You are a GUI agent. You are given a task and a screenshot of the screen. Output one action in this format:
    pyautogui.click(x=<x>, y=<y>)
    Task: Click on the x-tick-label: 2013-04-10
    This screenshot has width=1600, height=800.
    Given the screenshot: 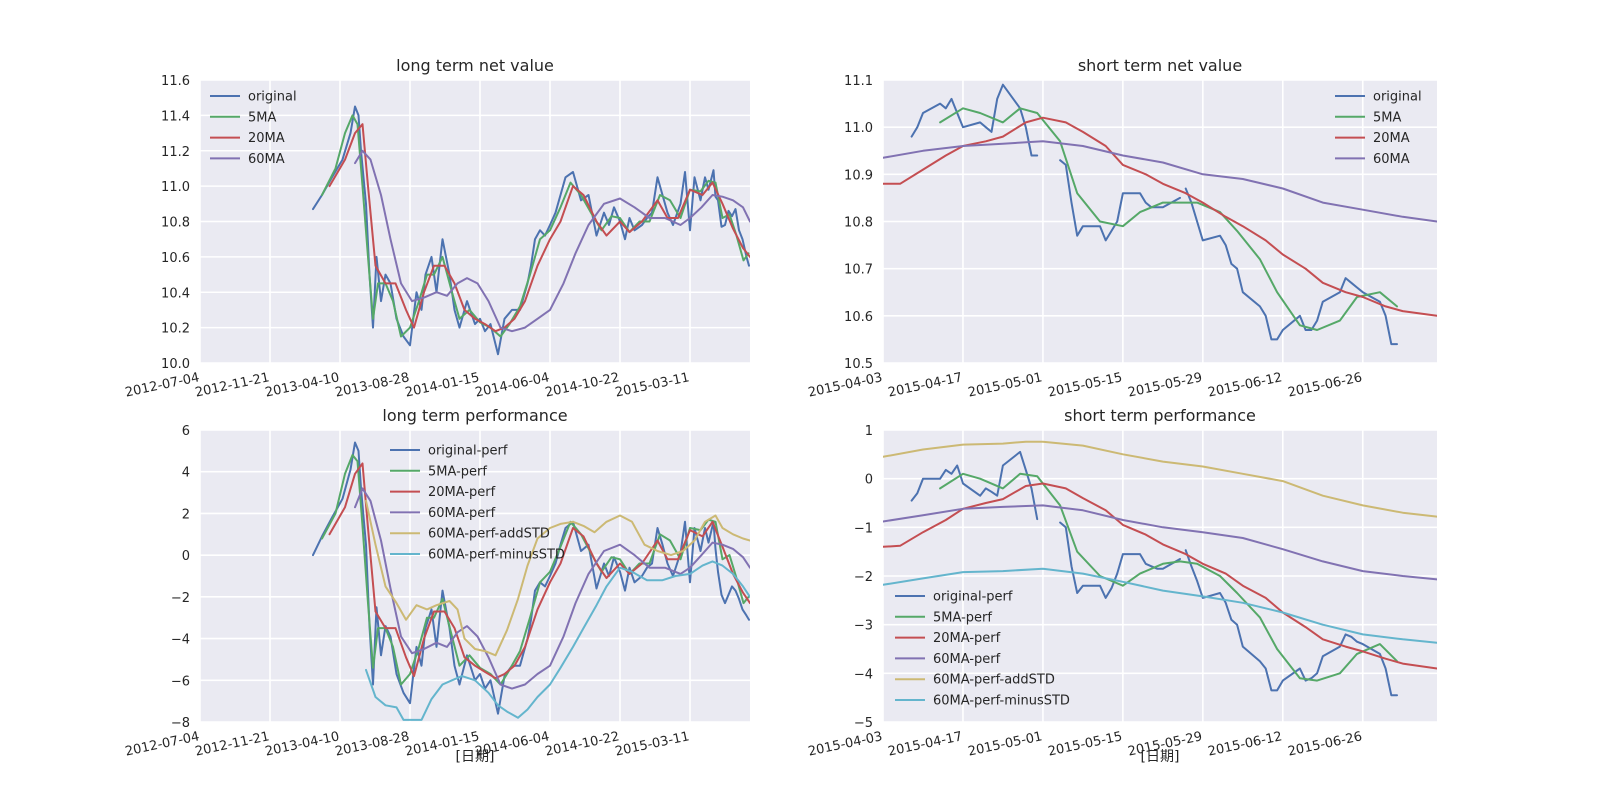 What is the action you would take?
    pyautogui.click(x=302, y=744)
    